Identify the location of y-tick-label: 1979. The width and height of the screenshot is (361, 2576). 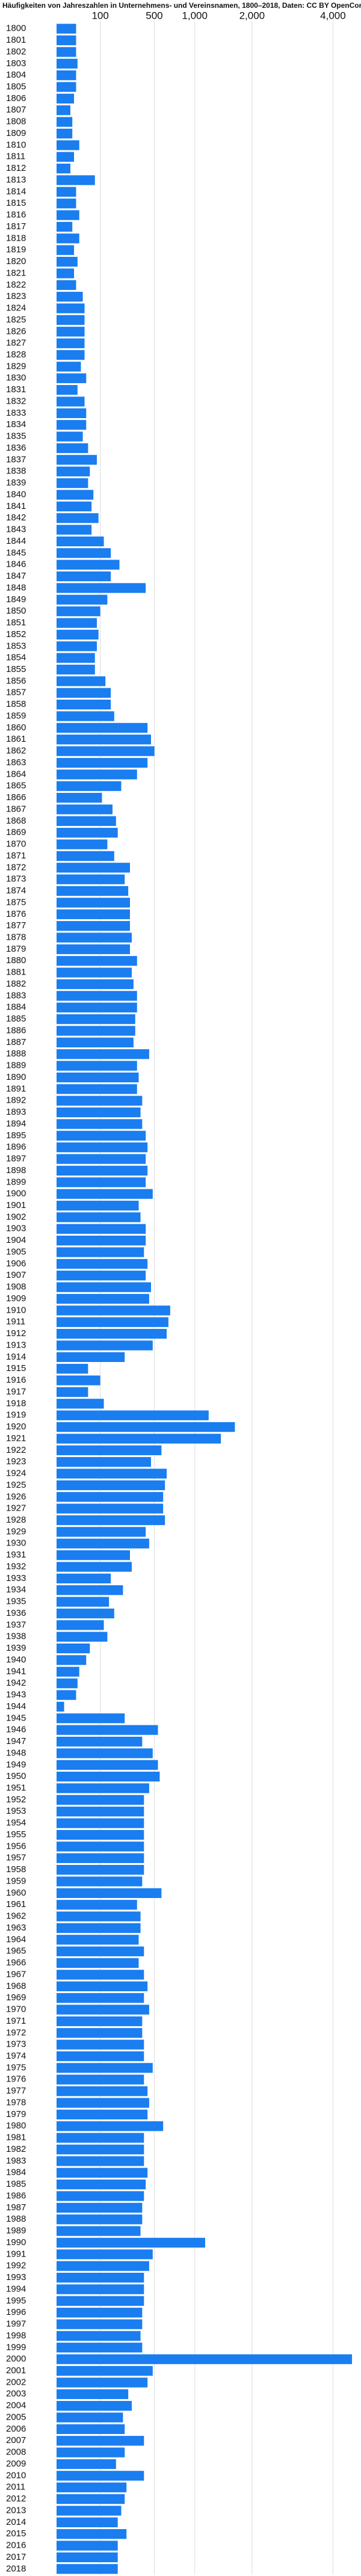
(16, 2114).